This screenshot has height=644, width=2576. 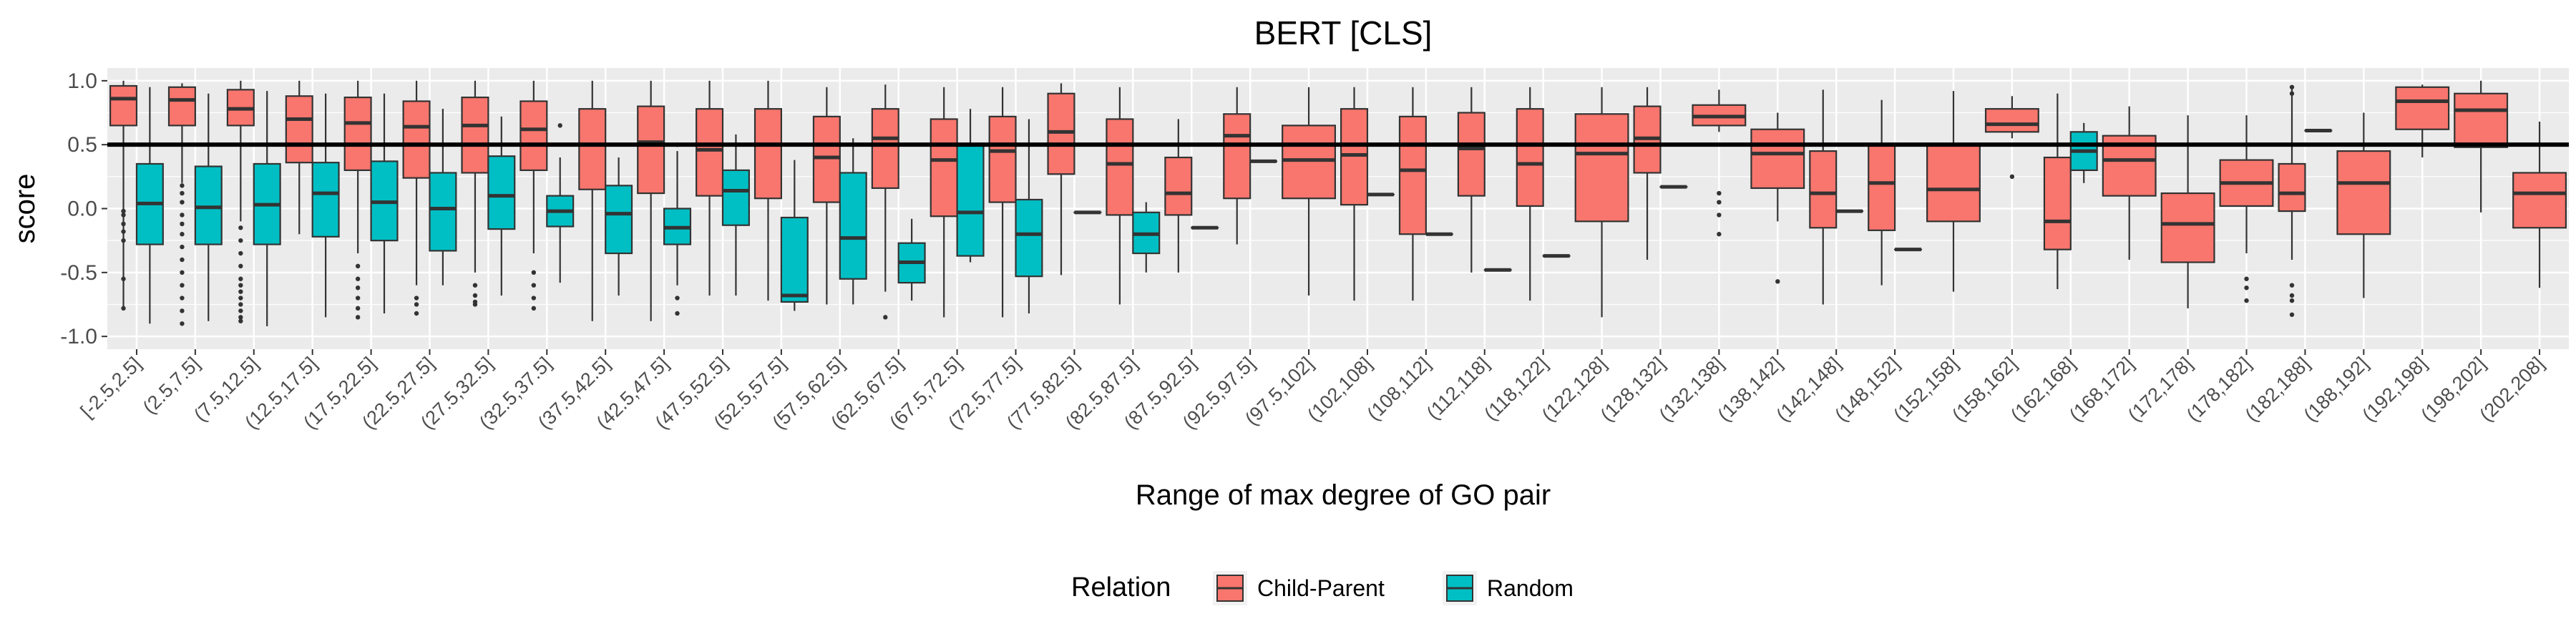 I want to click on x-tick-label: (108,112], so click(x=1399, y=389).